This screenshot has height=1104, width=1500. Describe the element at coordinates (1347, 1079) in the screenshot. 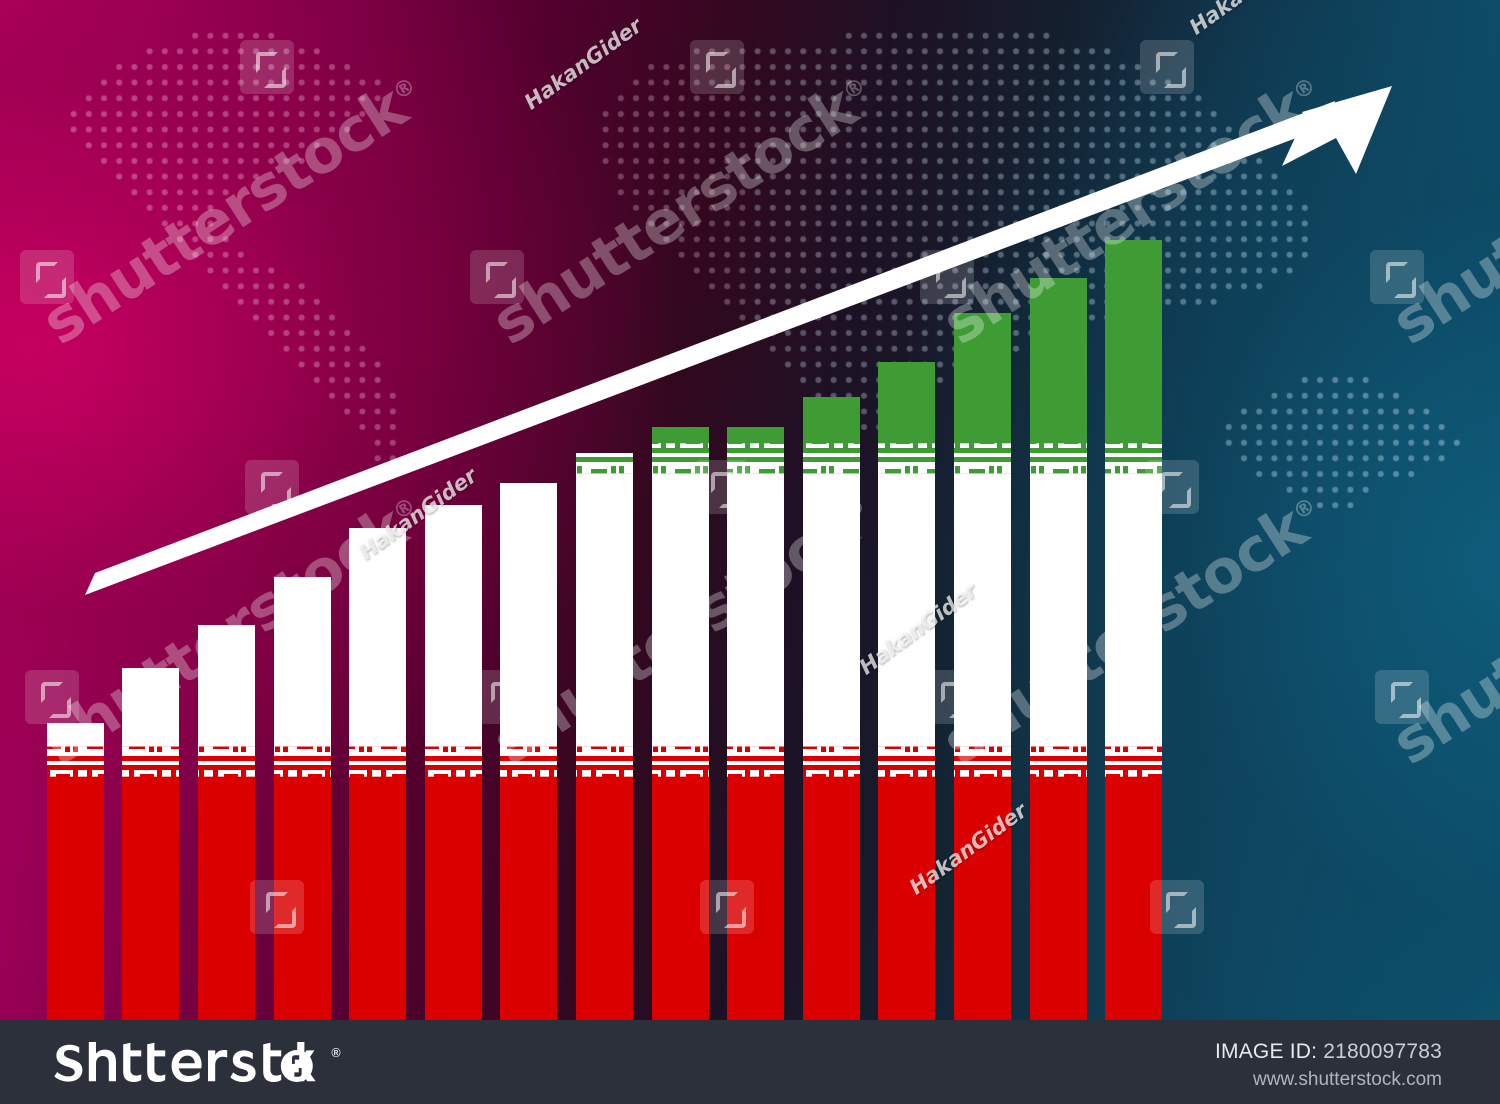

I see `shutterstock-url: www.shutterstock.com` at that location.